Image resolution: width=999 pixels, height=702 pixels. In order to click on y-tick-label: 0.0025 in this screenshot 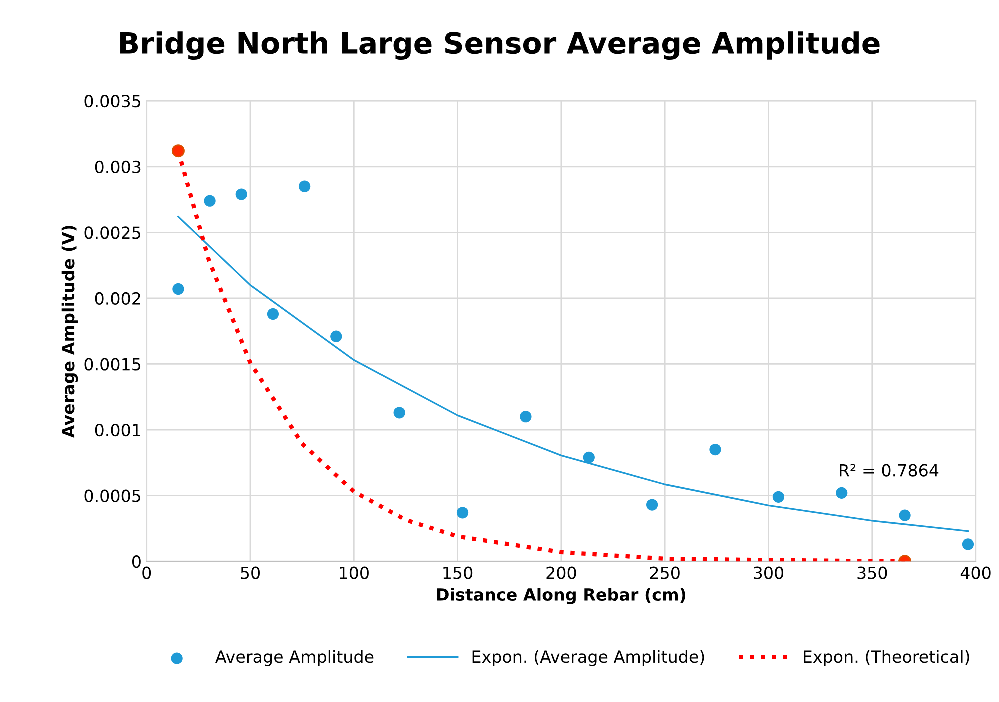, I will do `click(112, 233)`.